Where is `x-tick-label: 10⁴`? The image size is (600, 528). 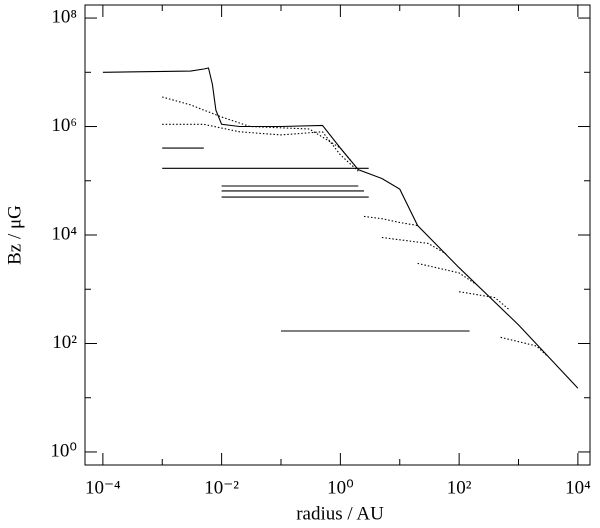
x-tick-label: 10⁴ is located at coordinates (578, 487).